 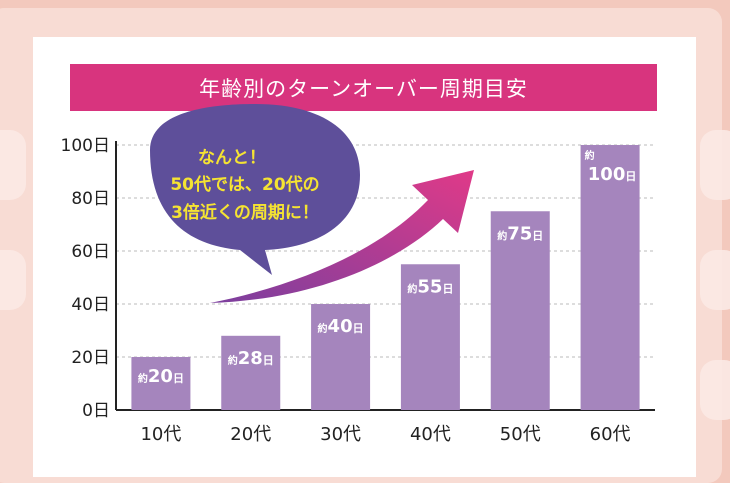 What do you see at coordinates (161, 376) in the screenshot?
I see `data-label: 約20日` at bounding box center [161, 376].